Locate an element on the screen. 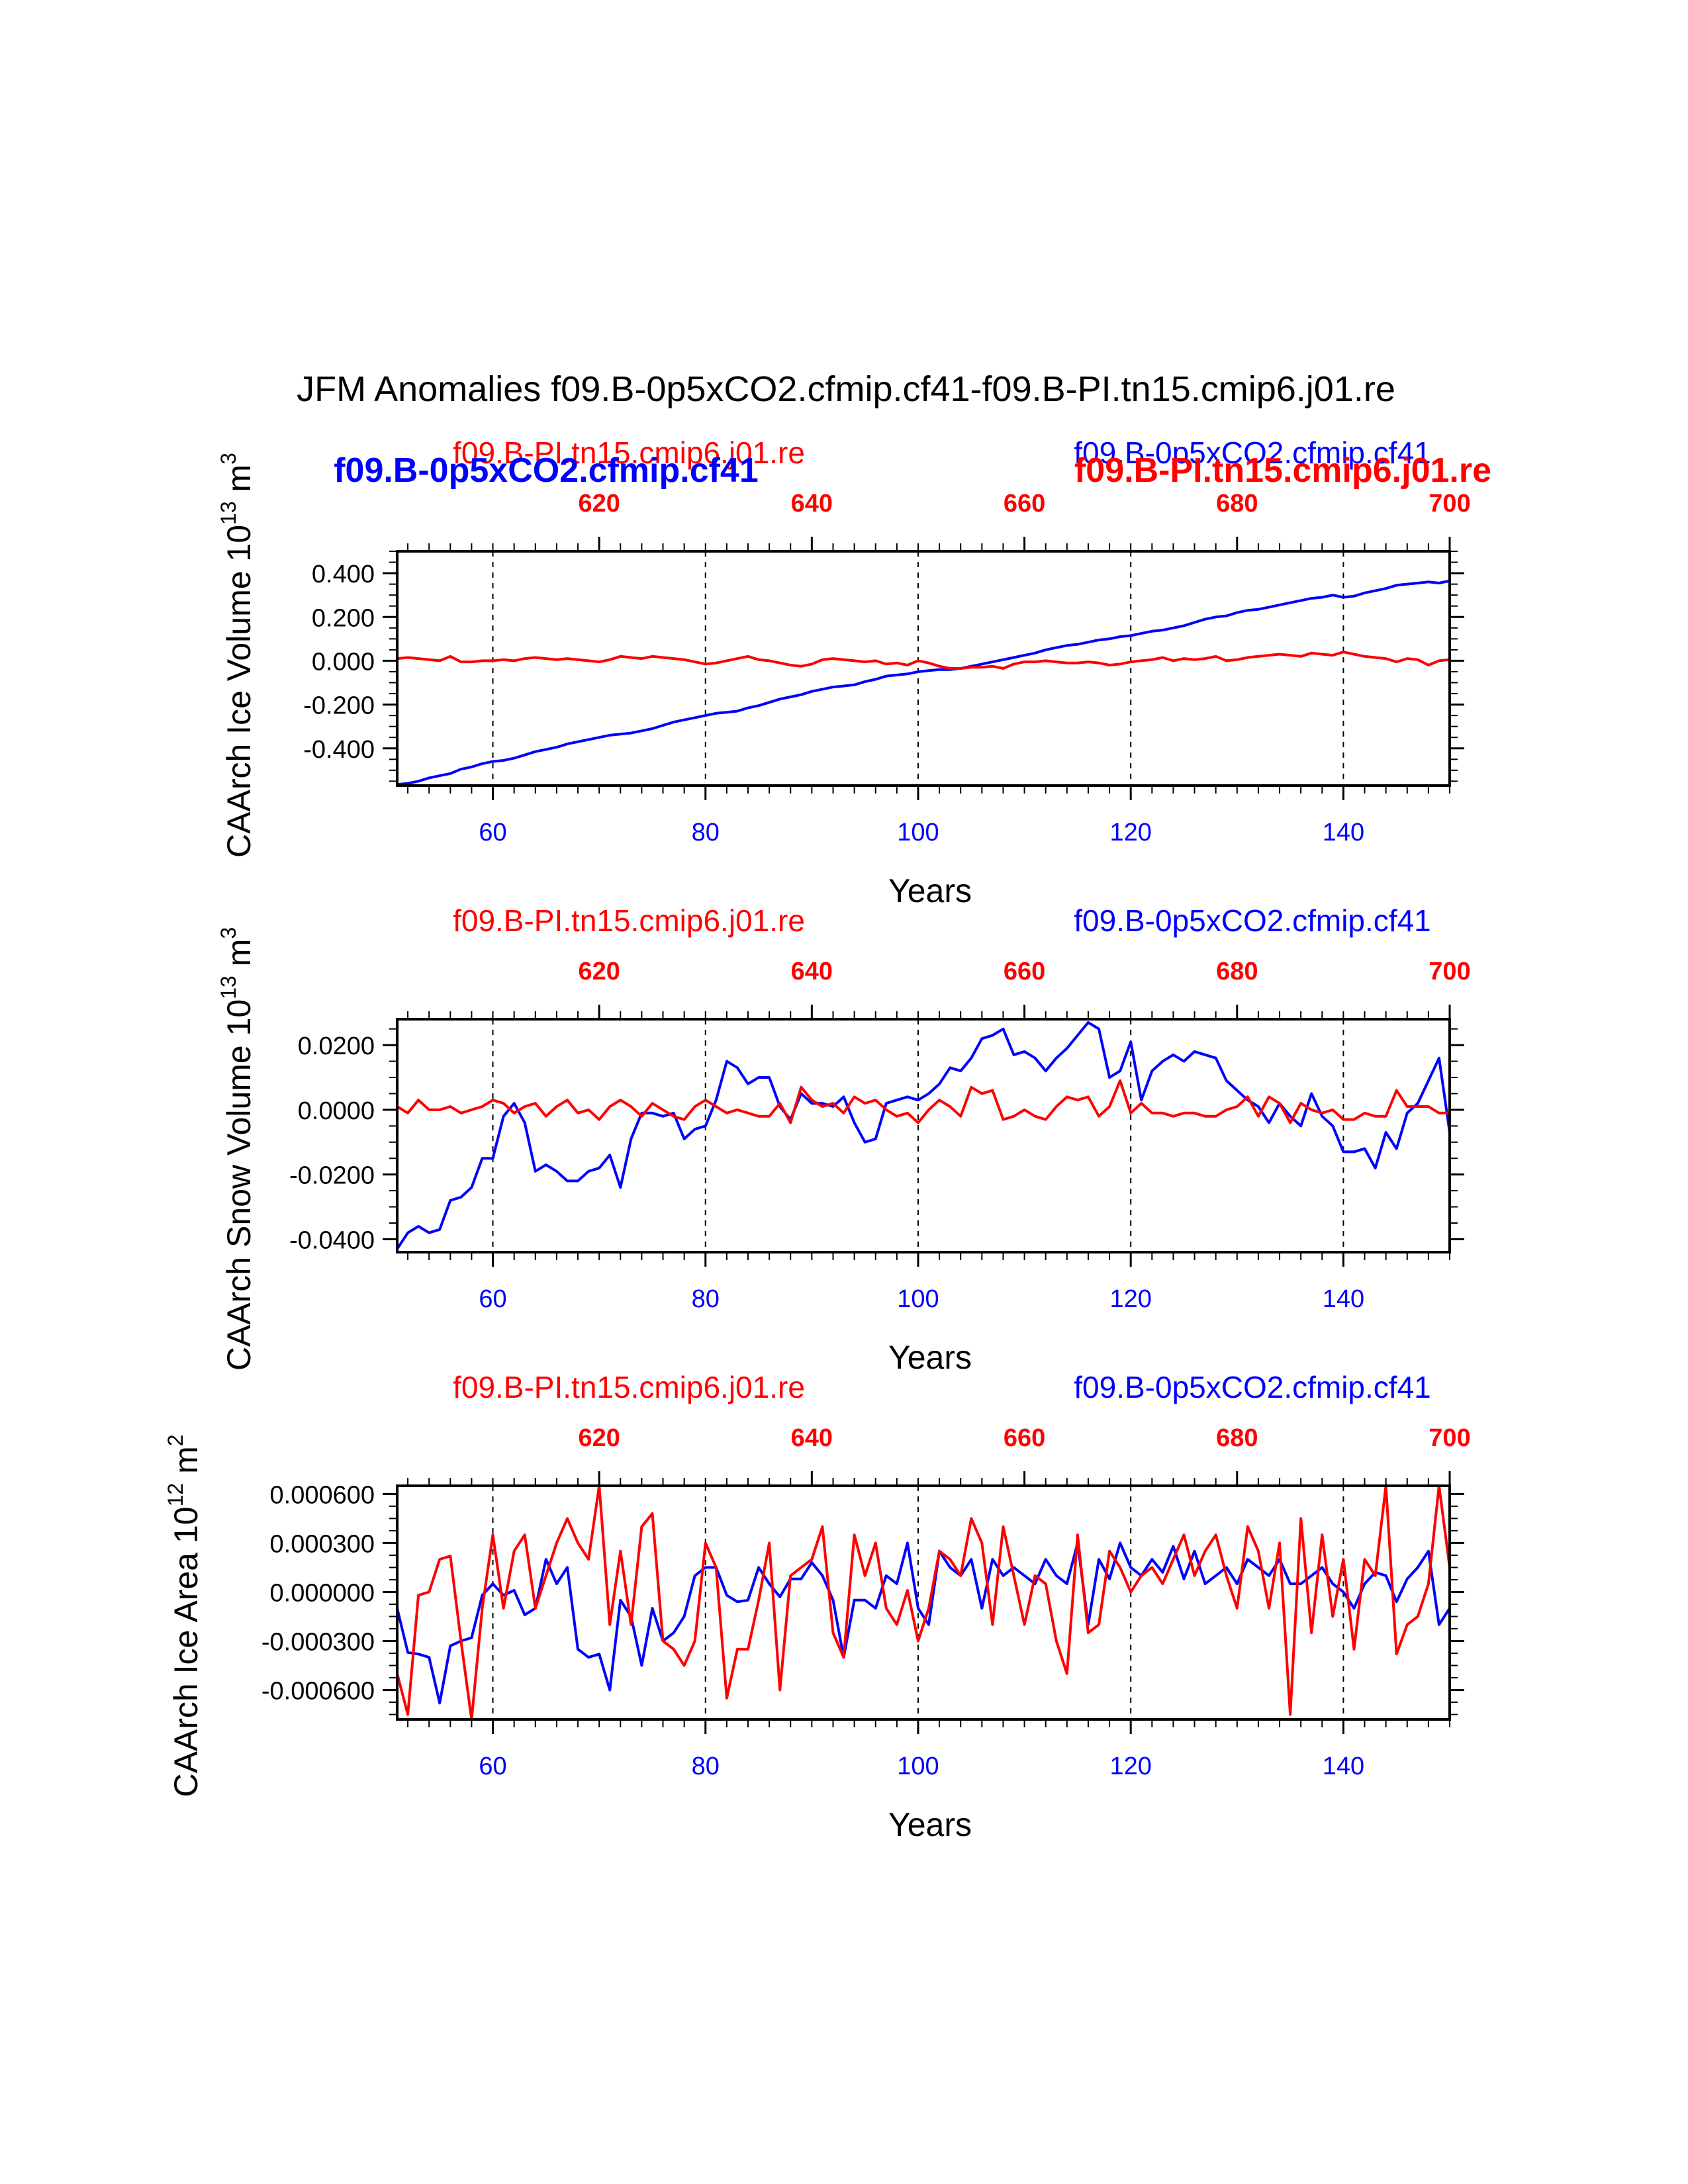  y-axis-title-part: CAArch Ice Volume 10 is located at coordinates (239, 691).